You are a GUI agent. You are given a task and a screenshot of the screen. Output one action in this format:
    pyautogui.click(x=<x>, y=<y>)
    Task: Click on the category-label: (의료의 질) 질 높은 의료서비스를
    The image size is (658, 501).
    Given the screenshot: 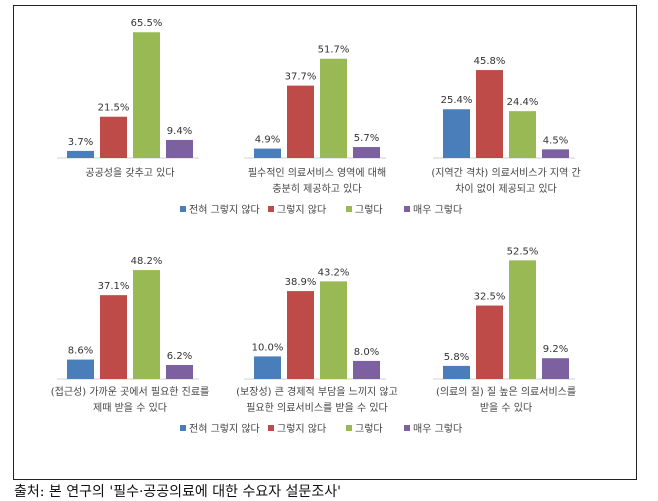 What is the action you would take?
    pyautogui.click(x=506, y=392)
    